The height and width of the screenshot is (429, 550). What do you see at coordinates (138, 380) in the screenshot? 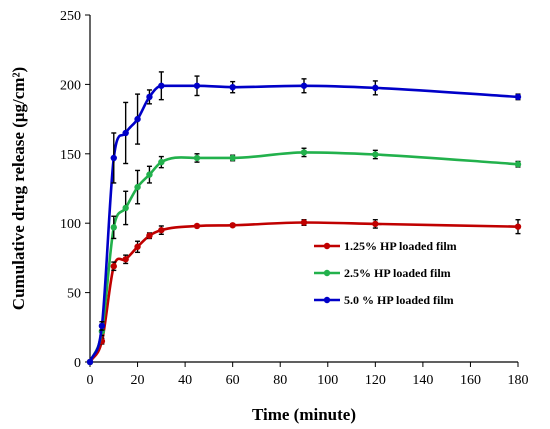
I see `x-tick-label: 20` at bounding box center [138, 380].